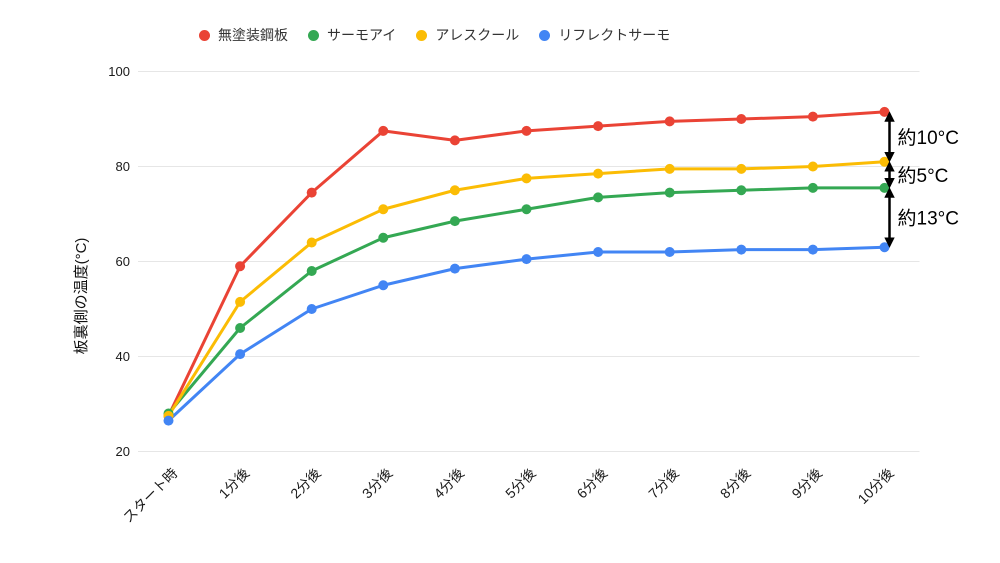 The height and width of the screenshot is (563, 1000). I want to click on legend-item-series-0: 無塗装鋼板, so click(243, 35).